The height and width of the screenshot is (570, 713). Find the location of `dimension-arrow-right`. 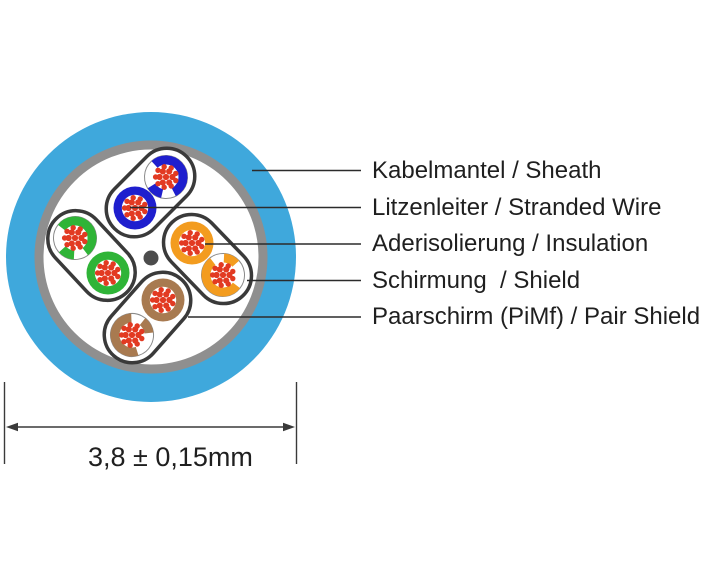

dimension-arrow-right is located at coordinates (289, 427).